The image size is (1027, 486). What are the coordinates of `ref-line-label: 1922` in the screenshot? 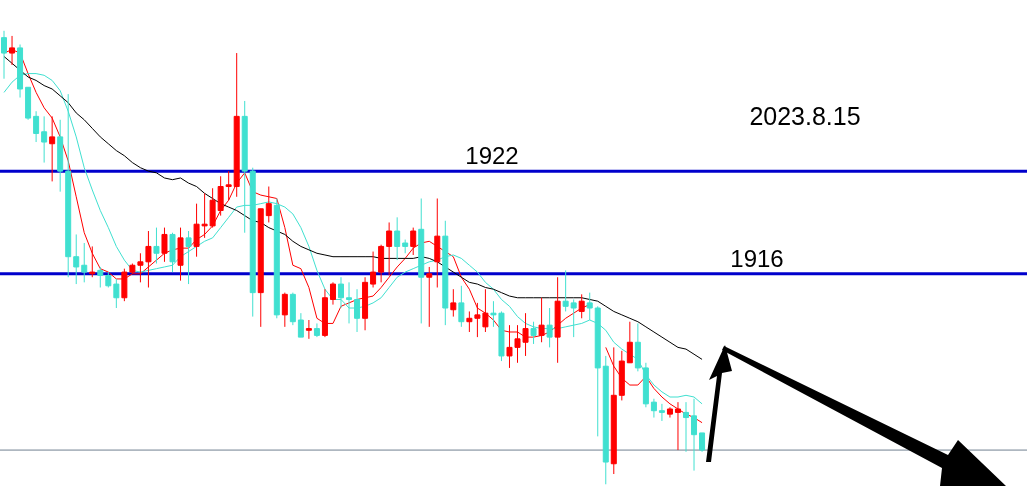 It's located at (492, 156).